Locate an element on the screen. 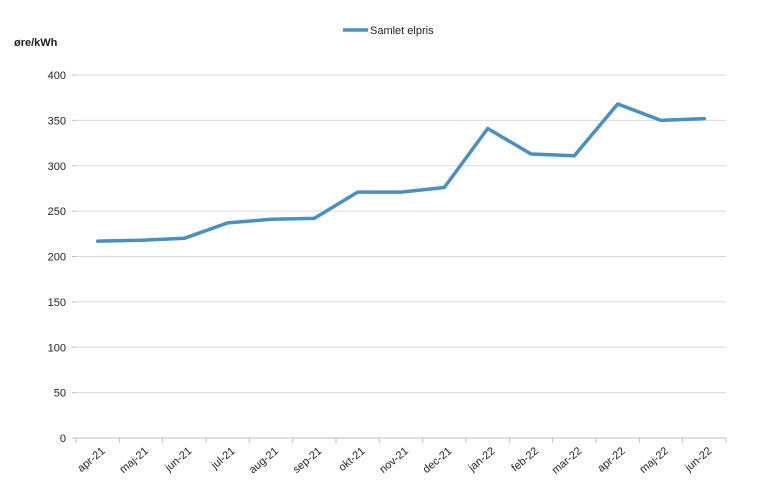  x-tick-label-sep-21: sep-21 is located at coordinates (307, 460).